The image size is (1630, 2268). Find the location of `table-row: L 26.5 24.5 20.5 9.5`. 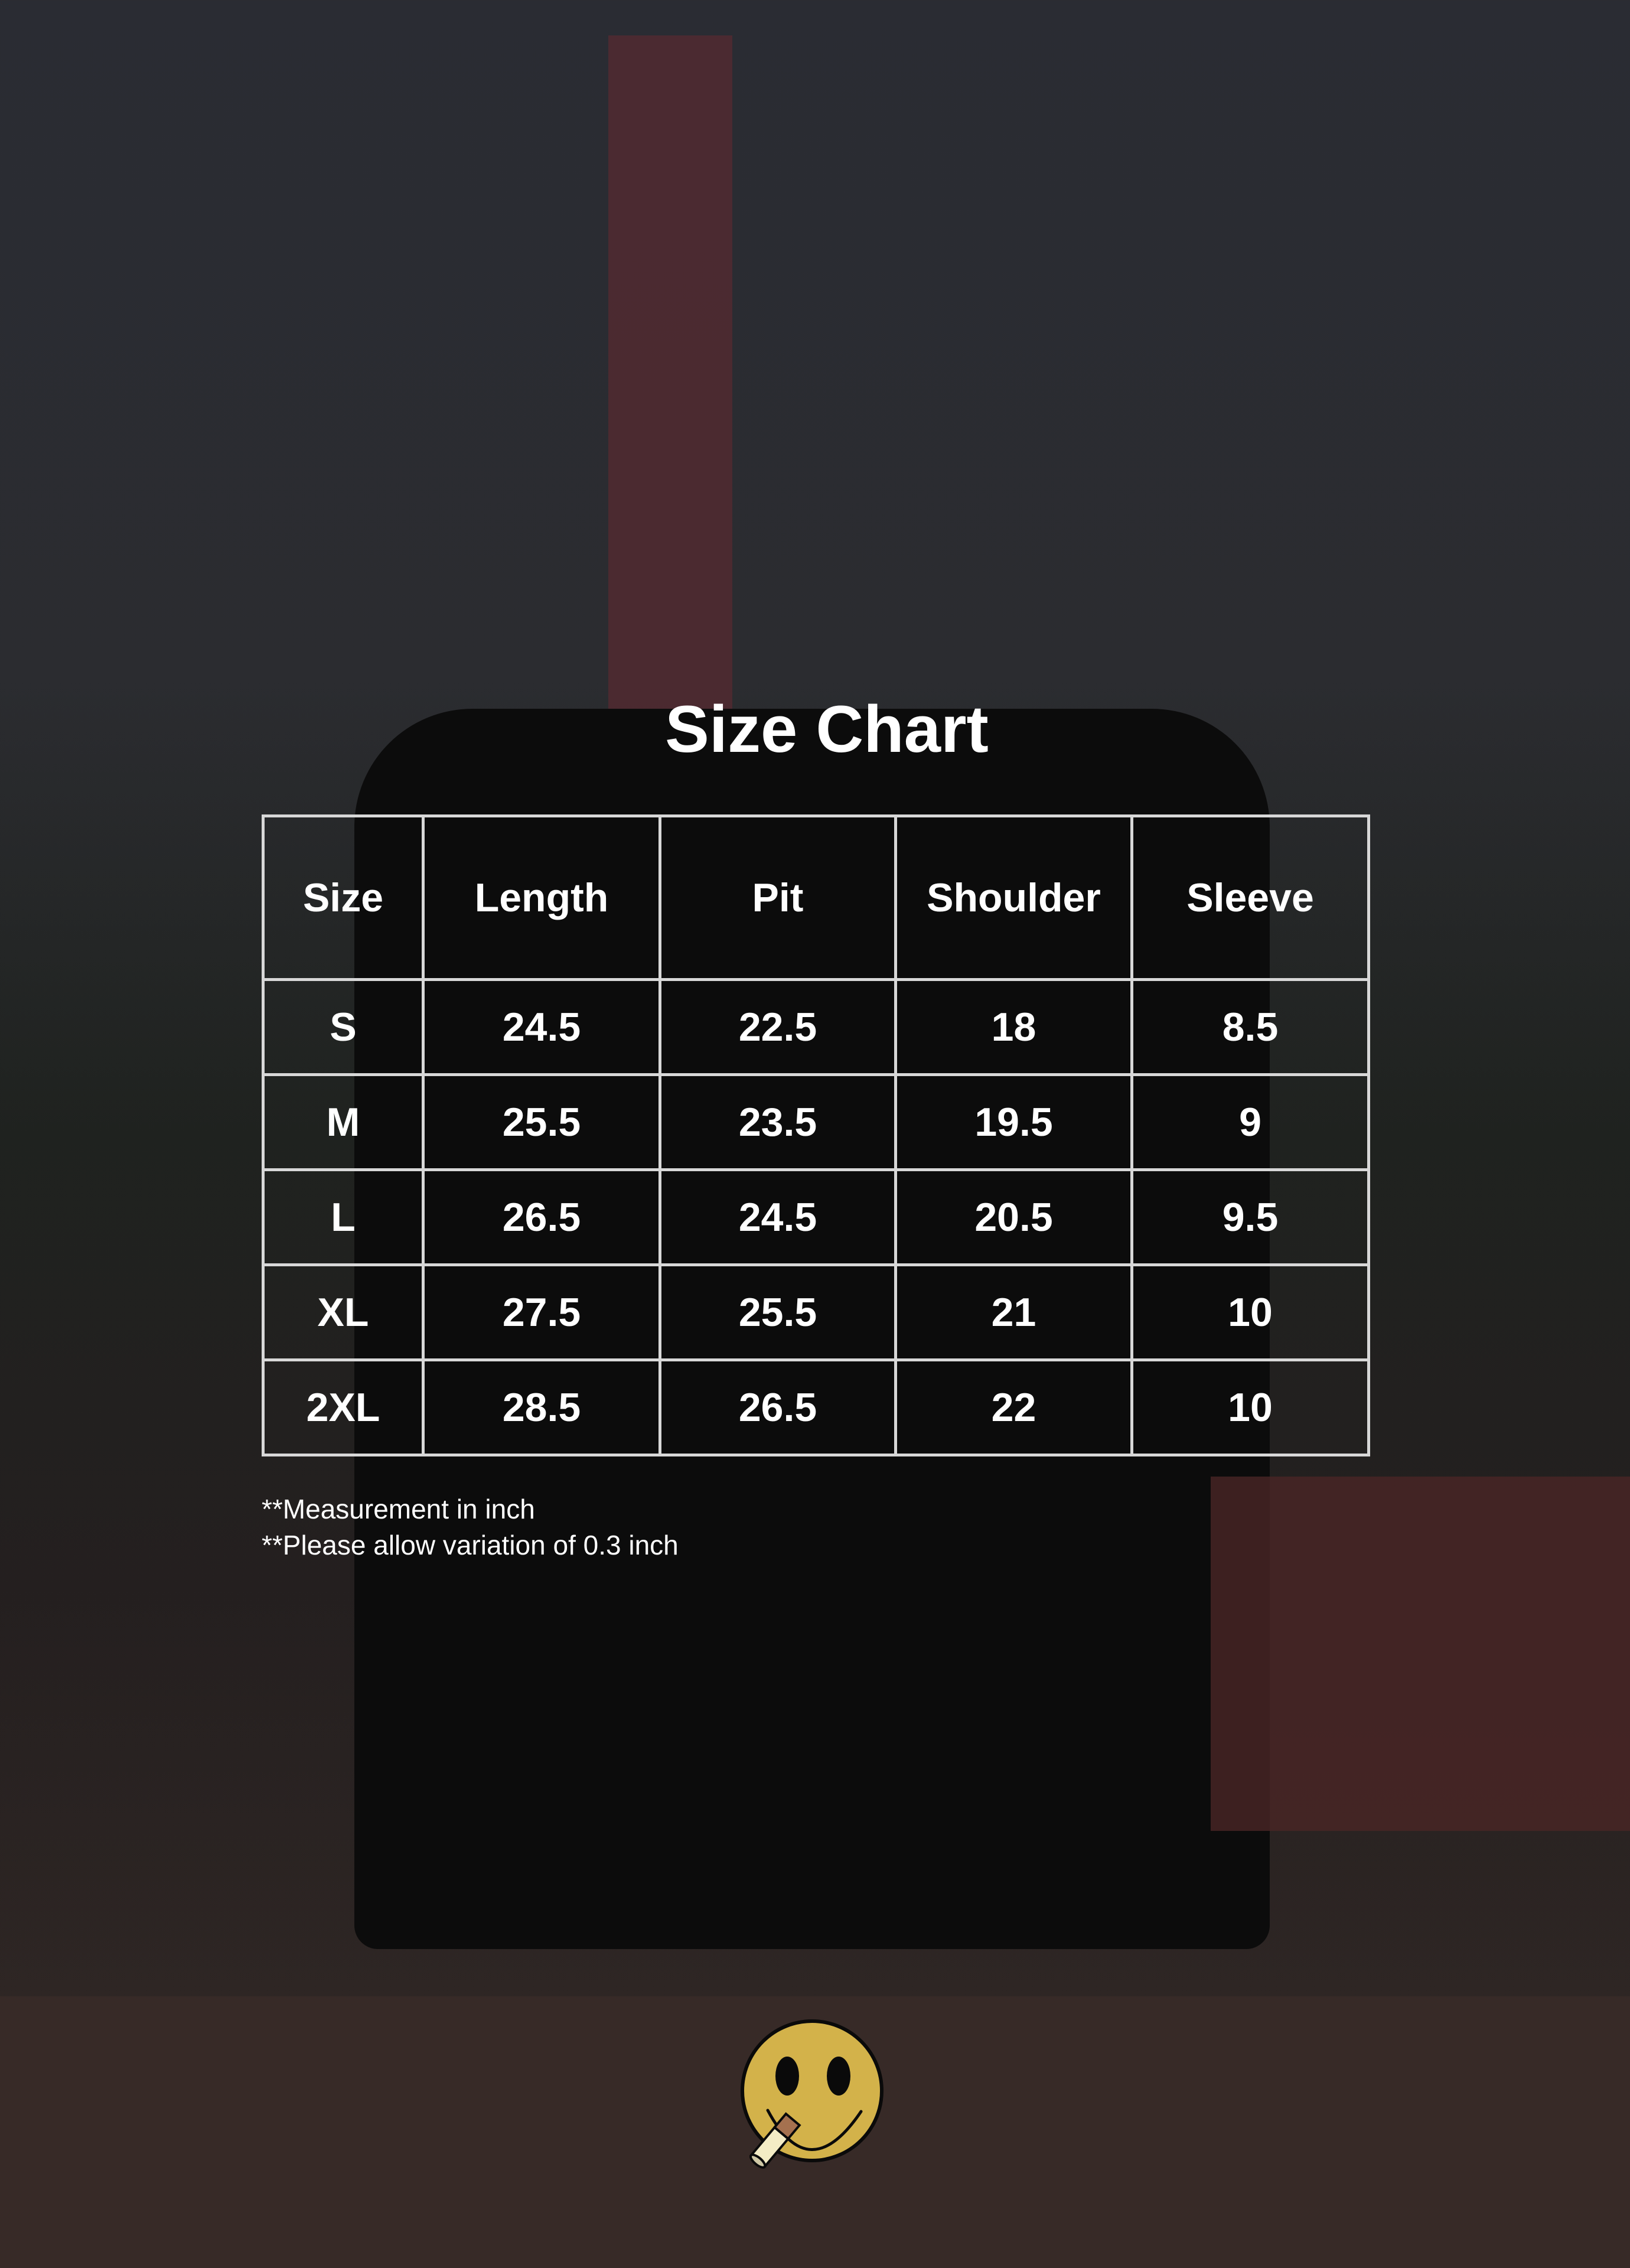

table-row: L 26.5 24.5 20.5 9.5 is located at coordinates (816, 1217).